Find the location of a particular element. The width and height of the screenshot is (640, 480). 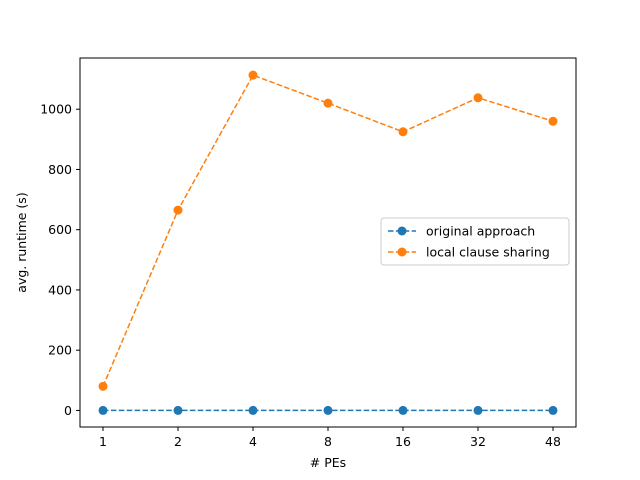

y-tick-label-200: 200 is located at coordinates (60, 350).